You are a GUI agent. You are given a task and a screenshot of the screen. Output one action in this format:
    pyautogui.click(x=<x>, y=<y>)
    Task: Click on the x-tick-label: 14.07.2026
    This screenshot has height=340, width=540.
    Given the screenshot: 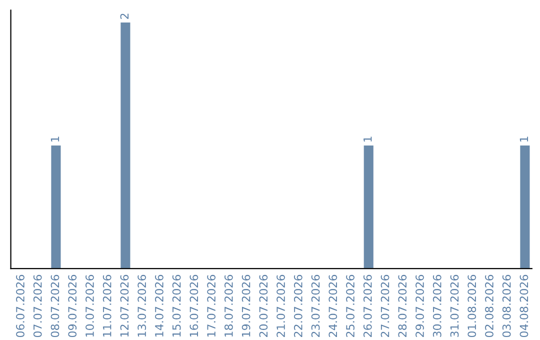 What is the action you would take?
    pyautogui.click(x=159, y=305)
    